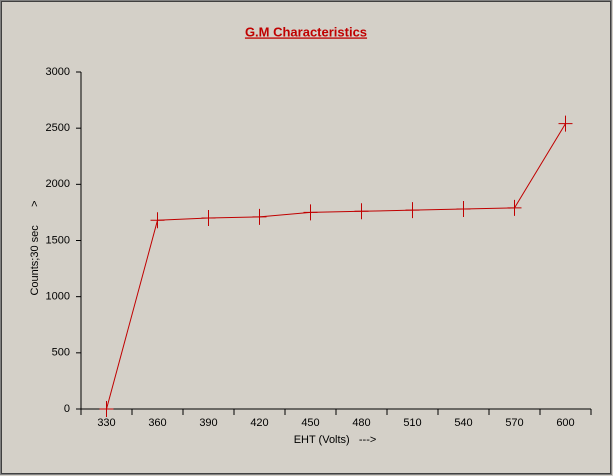 The height and width of the screenshot is (476, 613). I want to click on y-tick-label: 1000, so click(58, 297).